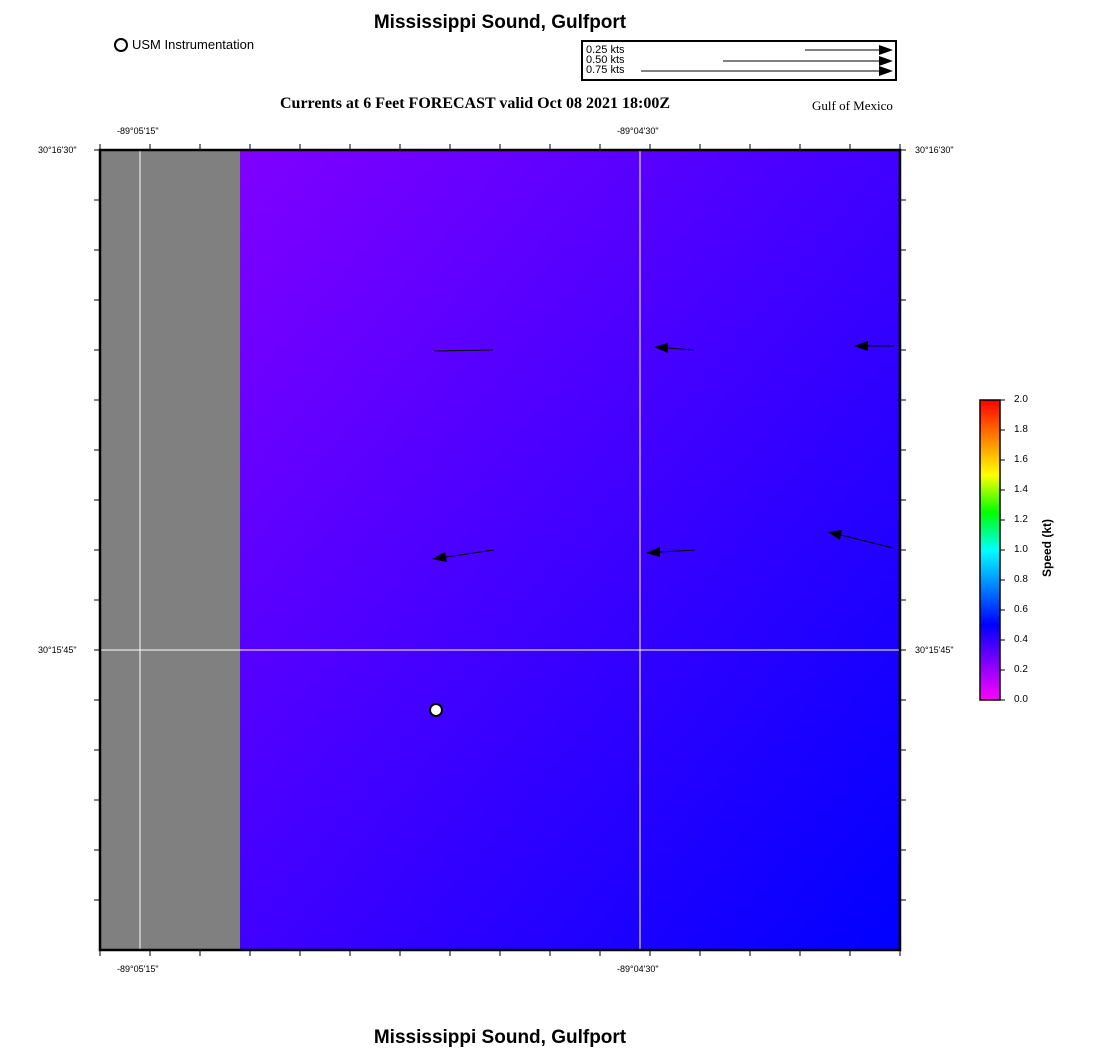  I want to click on colorbar-tick-label: 0.2, so click(1021, 669).